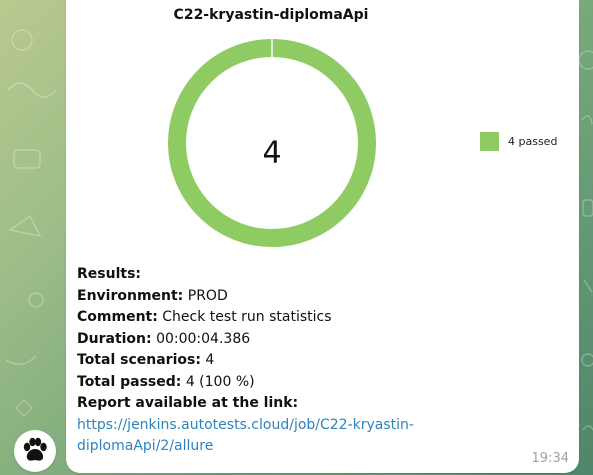 The height and width of the screenshot is (475, 593). I want to click on total-scenarios-line: Total scenarios: 4, so click(307, 361).